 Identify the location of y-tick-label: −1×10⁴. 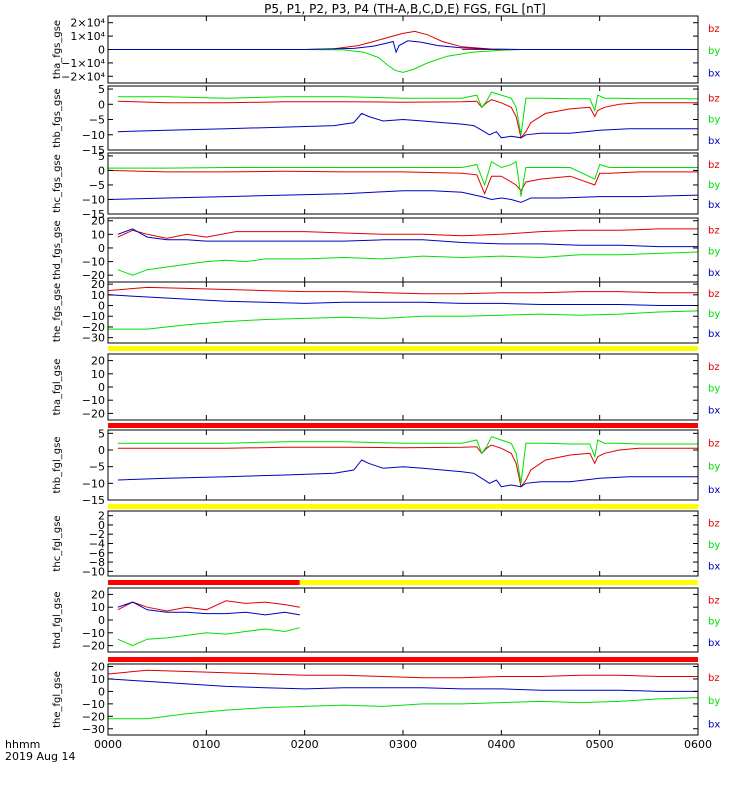
(83, 63).